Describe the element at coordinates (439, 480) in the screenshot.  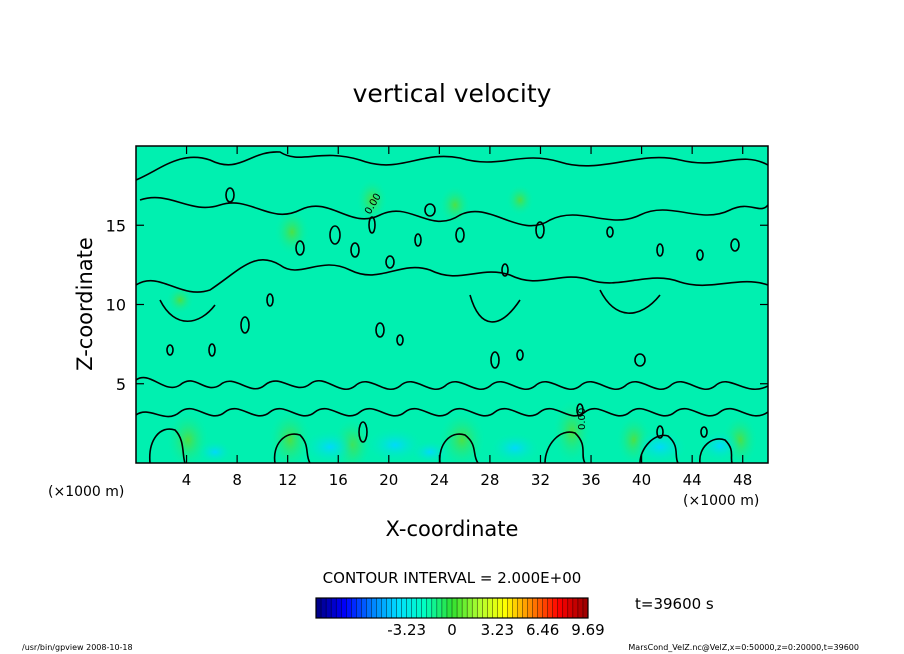
I see `x-tick-label: 24` at that location.